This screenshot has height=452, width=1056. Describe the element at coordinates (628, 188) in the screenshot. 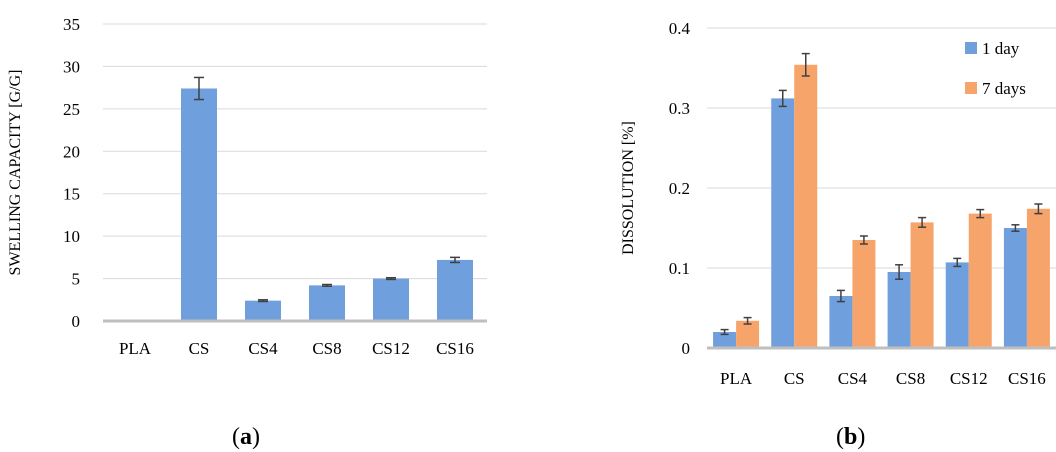

I see `y-axis-title: DISSOLUTION [%]` at that location.